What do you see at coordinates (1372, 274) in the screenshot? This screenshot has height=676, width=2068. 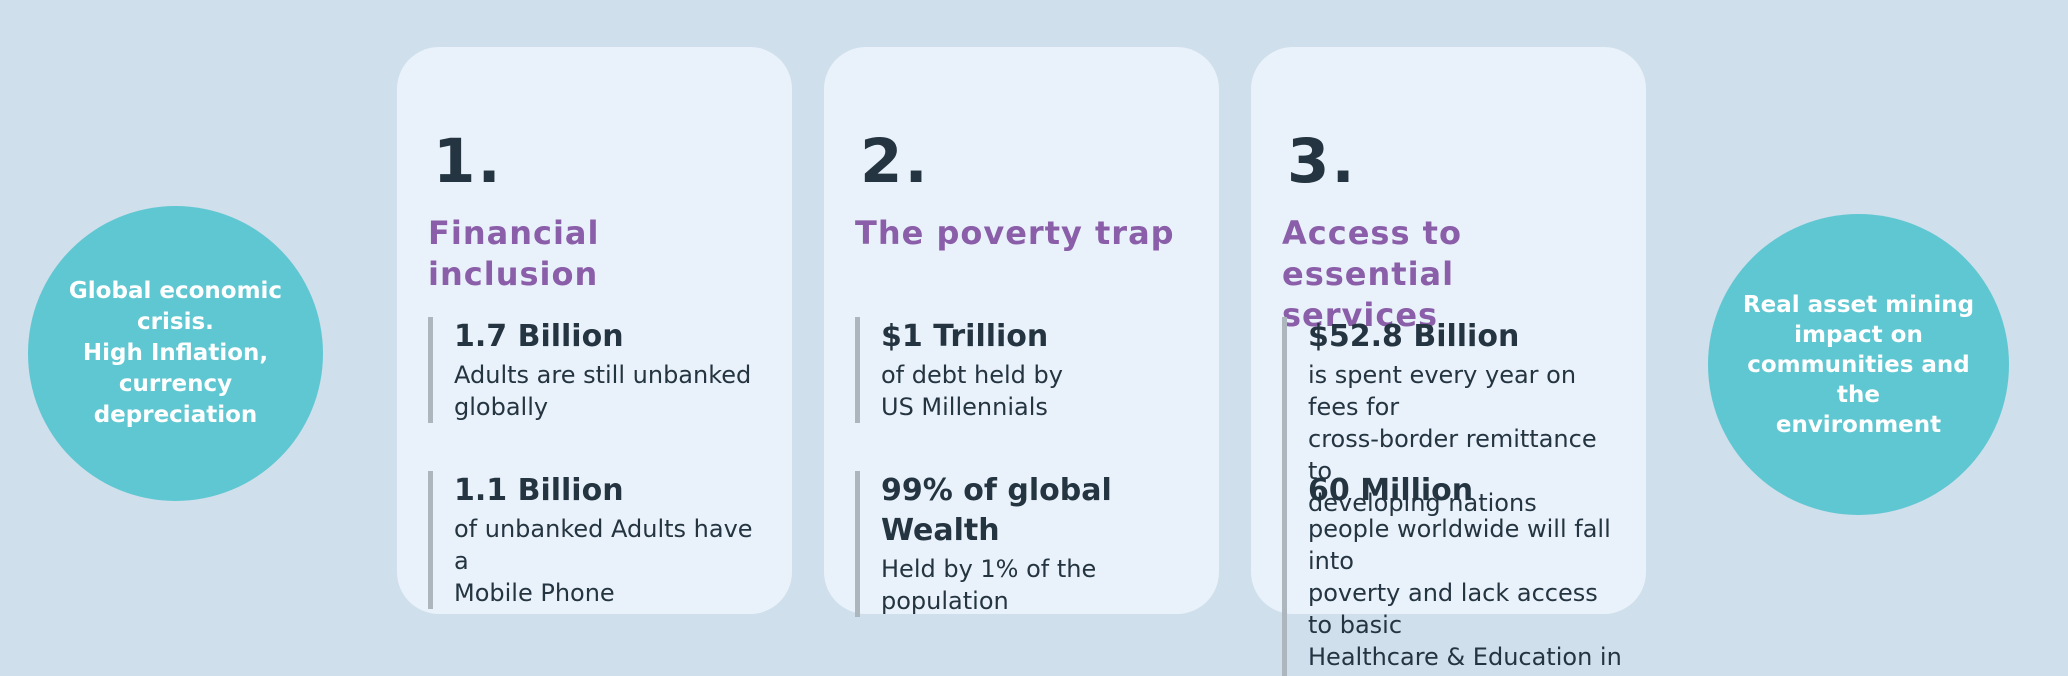 I see `card-title: Access to essential services` at bounding box center [1372, 274].